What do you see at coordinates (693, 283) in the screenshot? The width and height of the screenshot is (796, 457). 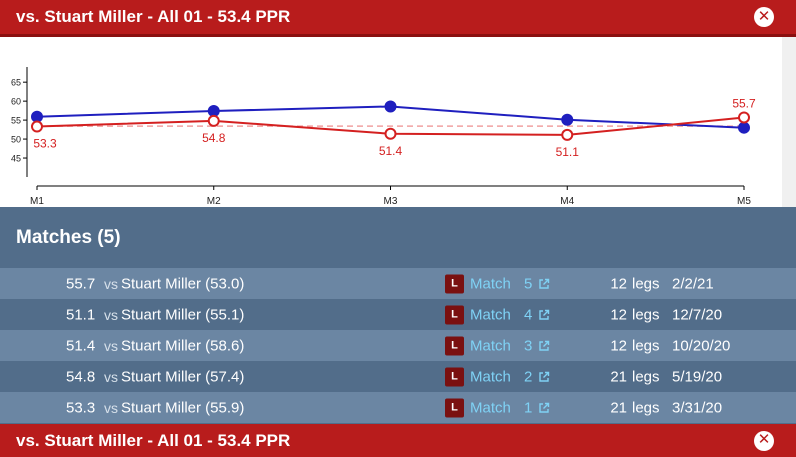 I see `match-date: 2/2/21` at bounding box center [693, 283].